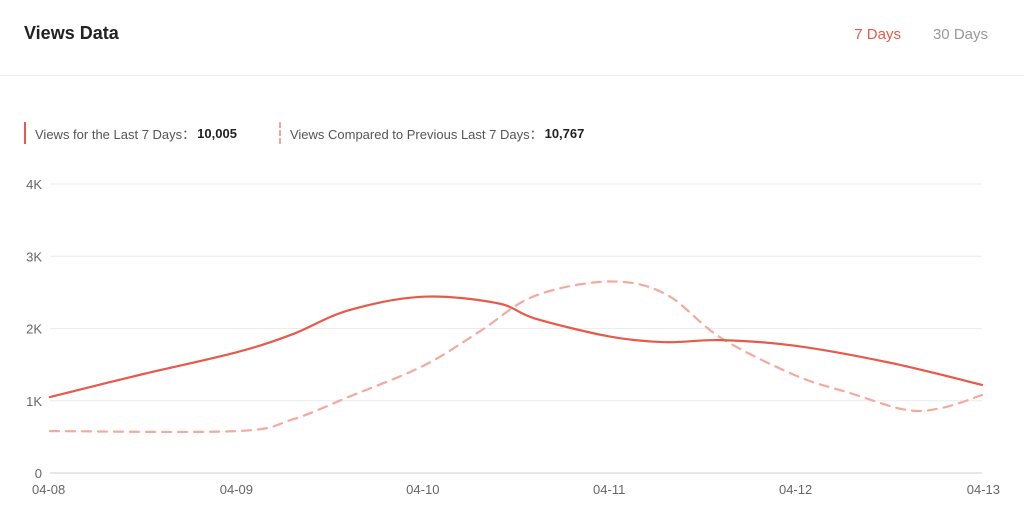  What do you see at coordinates (960, 34) in the screenshot?
I see `tab-30-days: 30 Days` at bounding box center [960, 34].